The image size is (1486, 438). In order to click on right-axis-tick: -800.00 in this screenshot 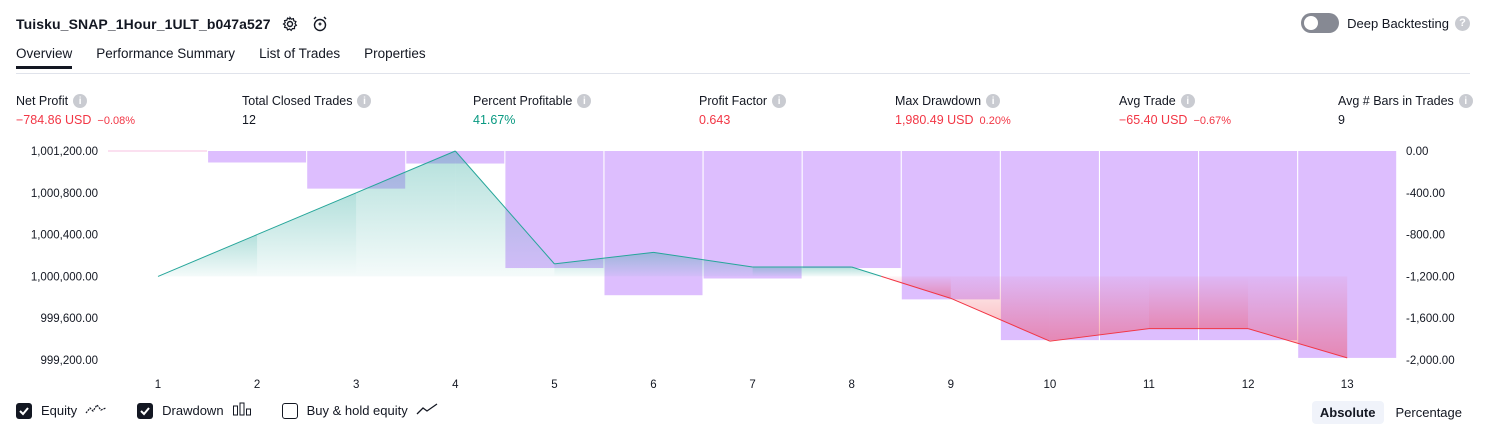, I will do `click(1425, 236)`.